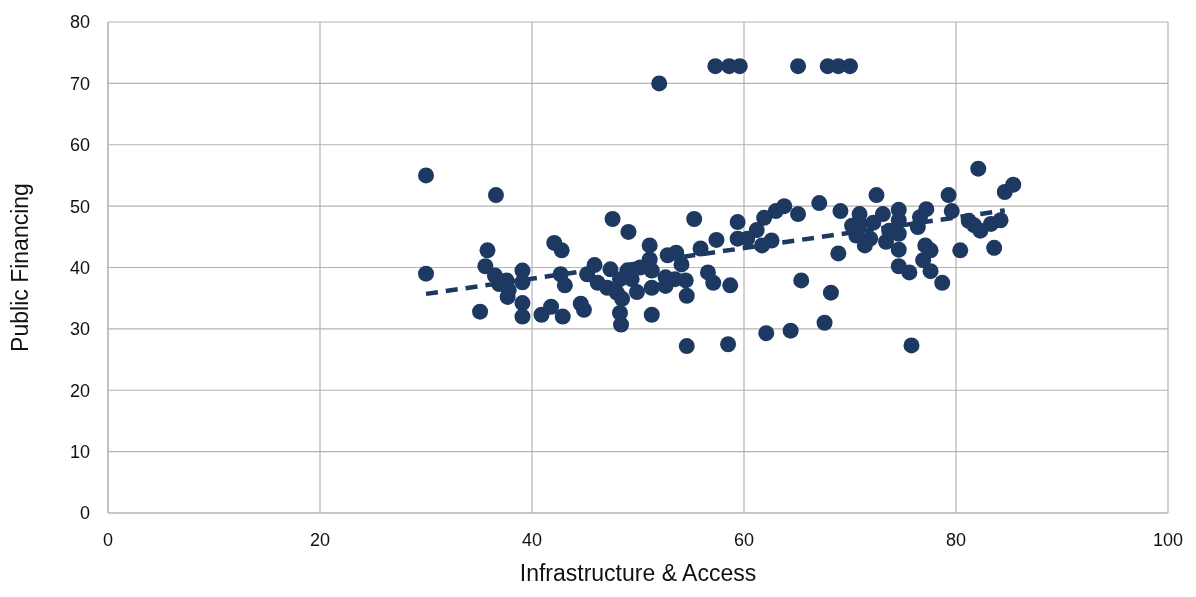  What do you see at coordinates (79, 267) in the screenshot?
I see `y-tick-label: 40` at bounding box center [79, 267].